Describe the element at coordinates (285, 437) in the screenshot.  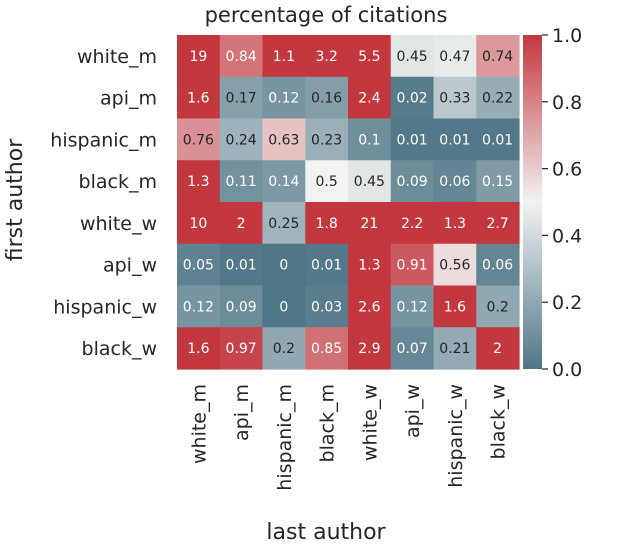
I see `x-tick-label: hispanic_m` at that location.